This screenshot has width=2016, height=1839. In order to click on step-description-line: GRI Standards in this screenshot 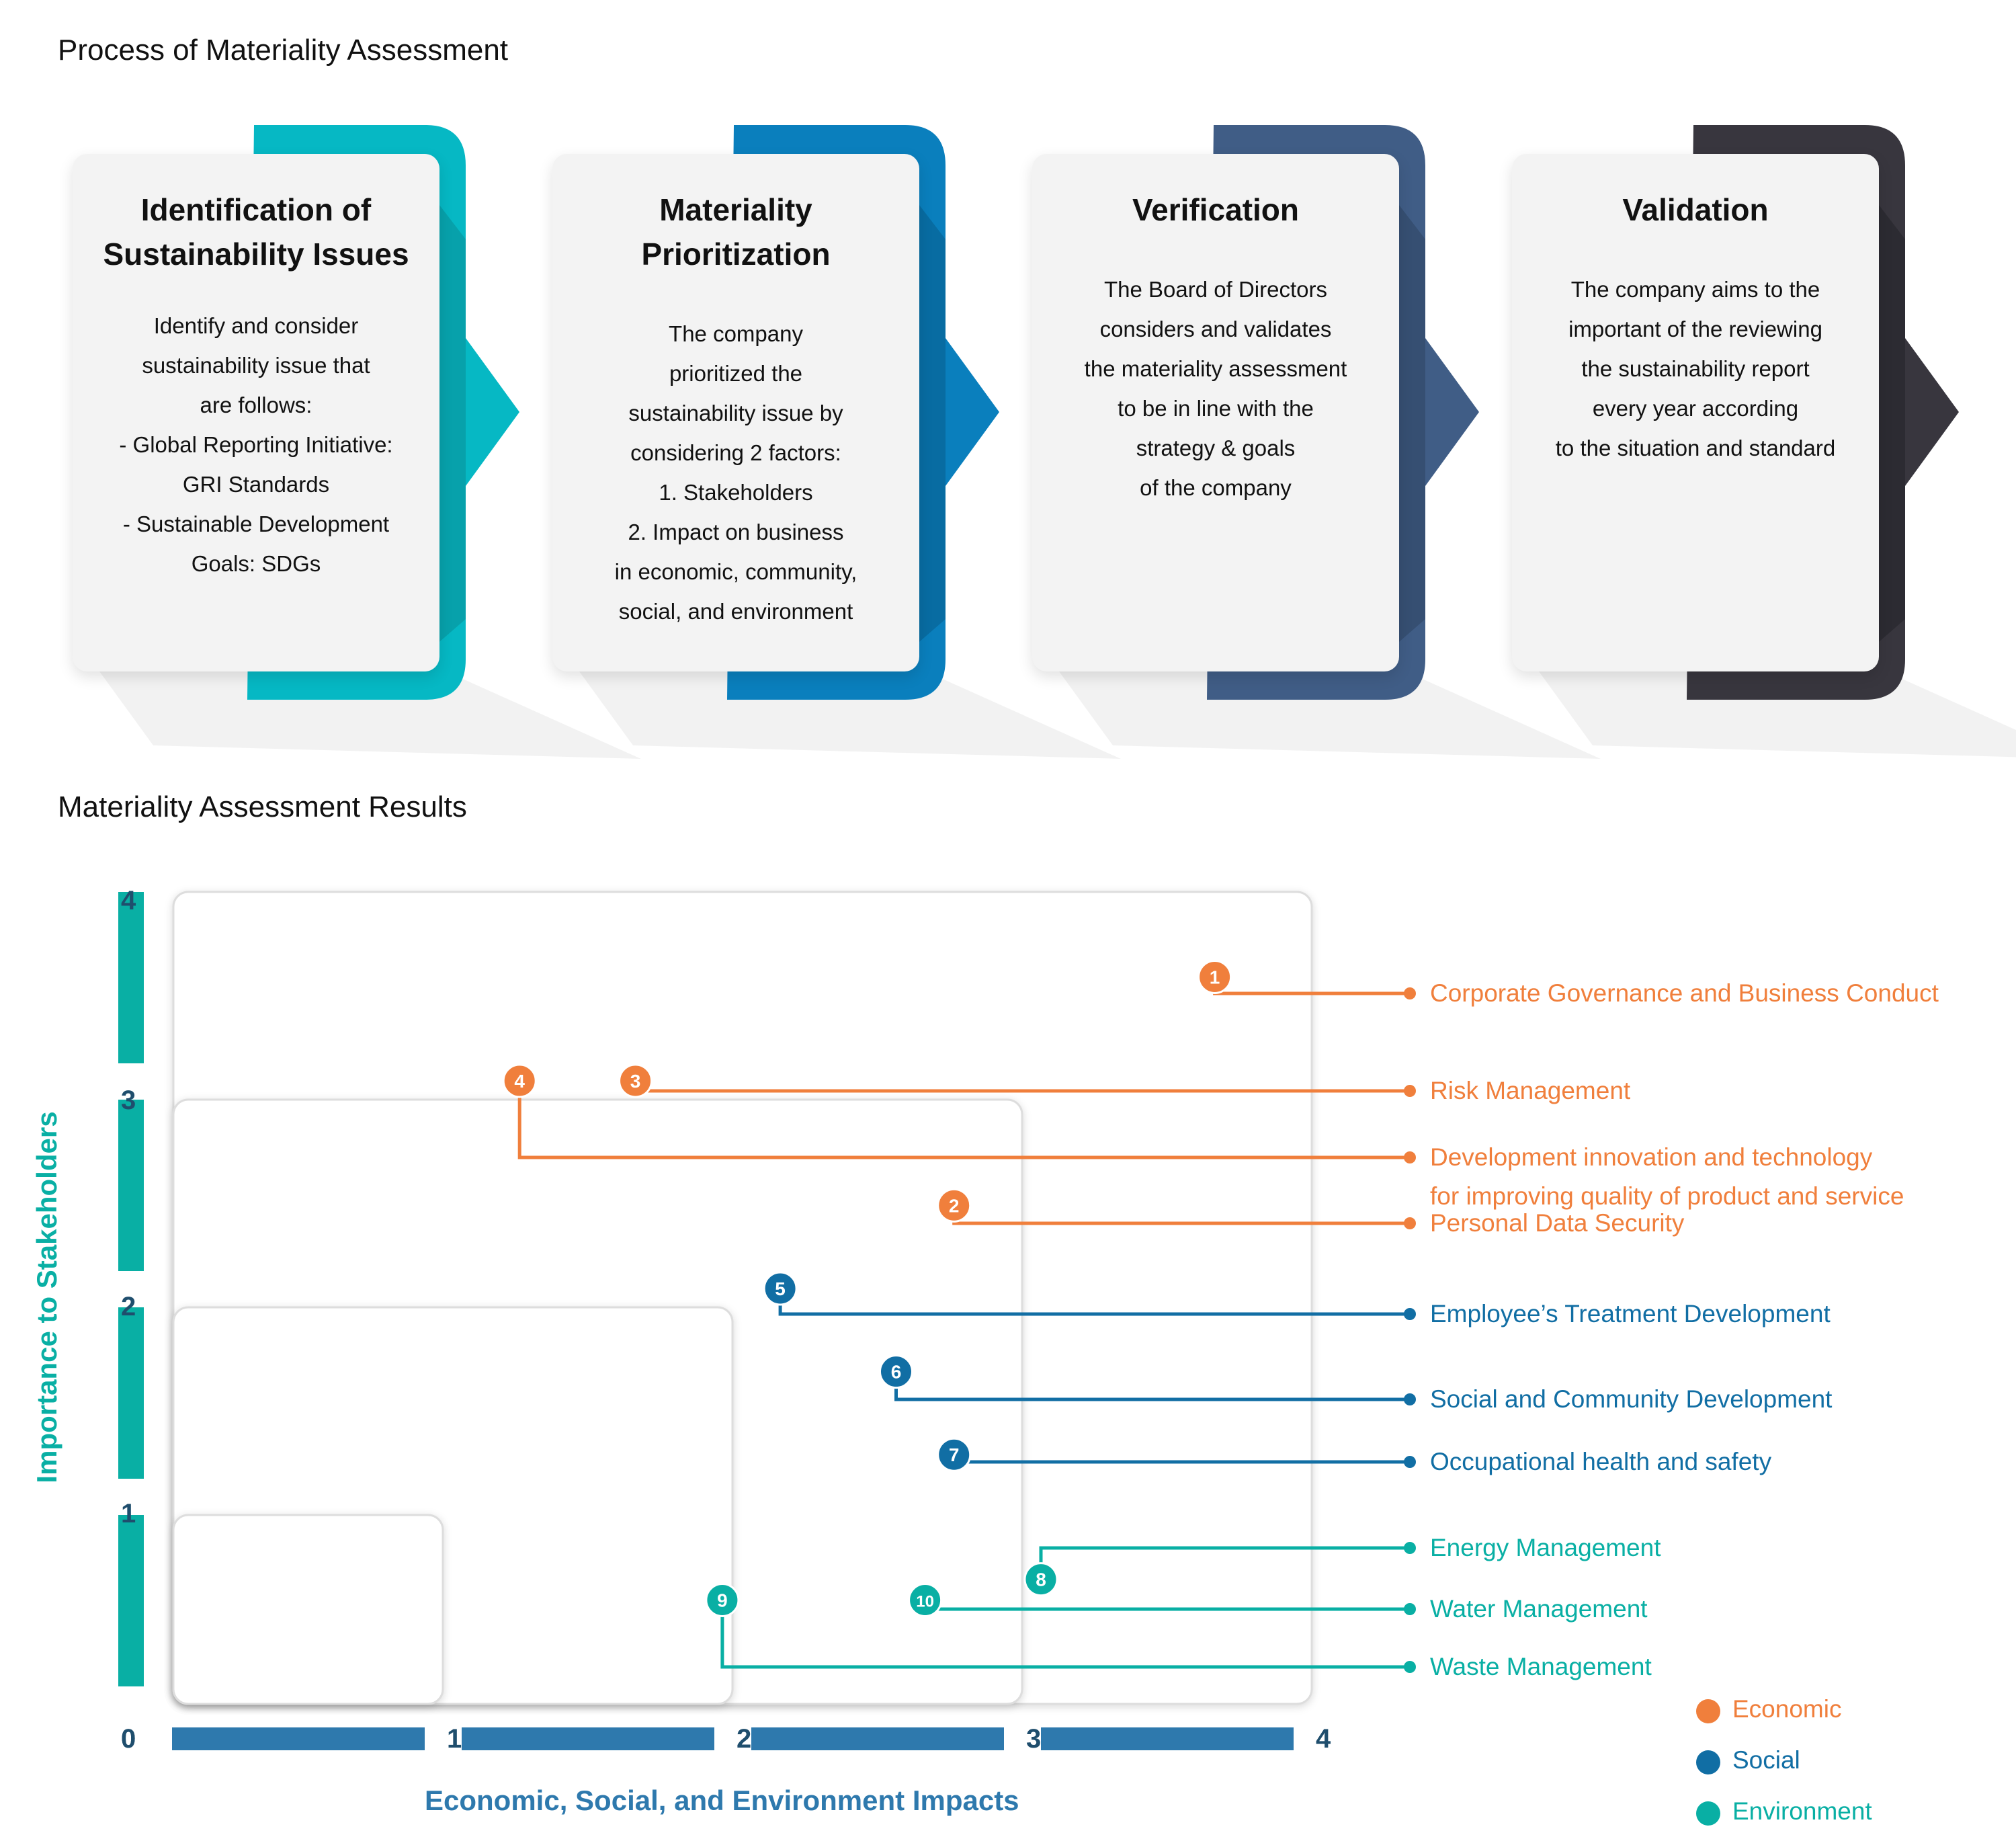, I will do `click(256, 484)`.